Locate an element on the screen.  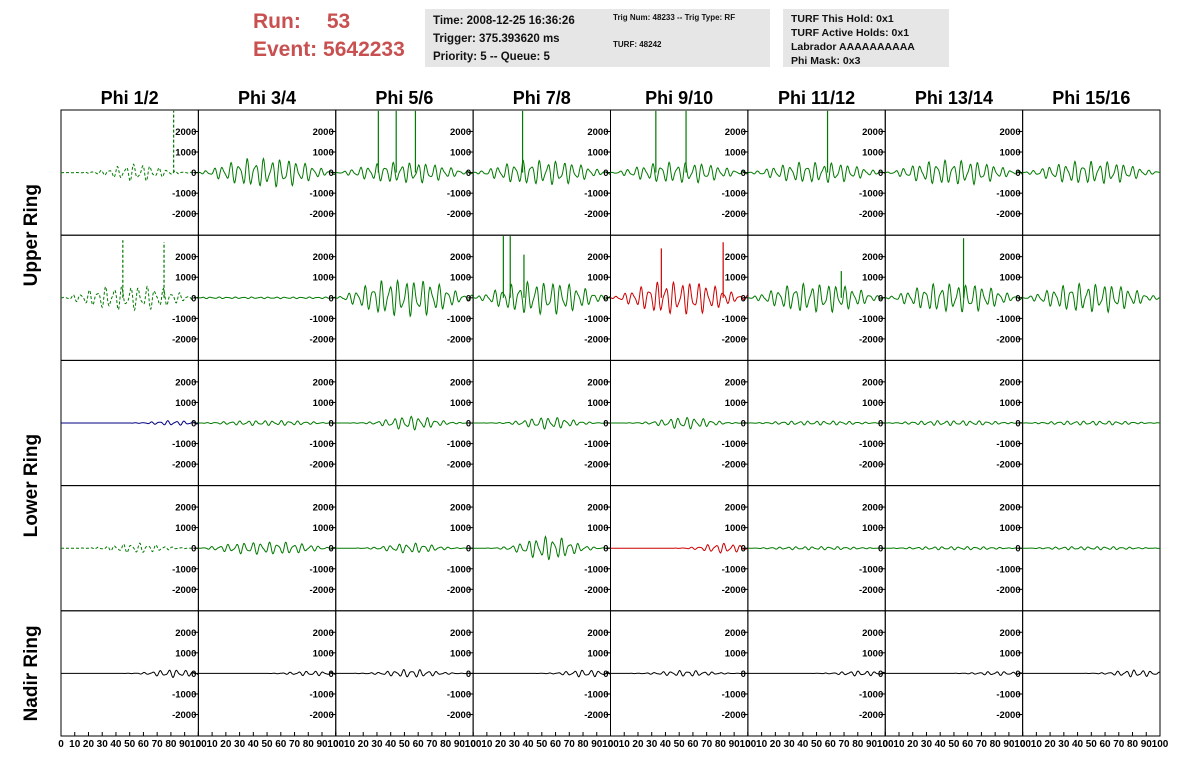
turf-hold-line: TURF This Hold: 0x1 is located at coordinates (842, 19).